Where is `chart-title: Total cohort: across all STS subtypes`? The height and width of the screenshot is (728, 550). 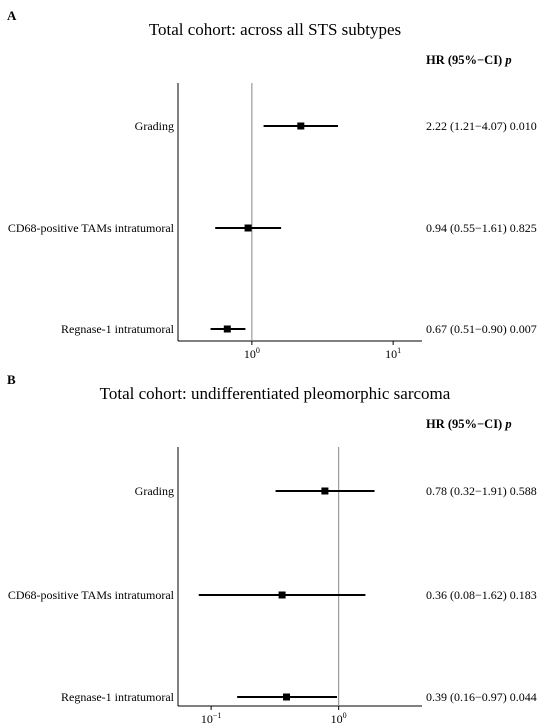
chart-title: Total cohort: across all STS subtypes is located at coordinates (275, 29).